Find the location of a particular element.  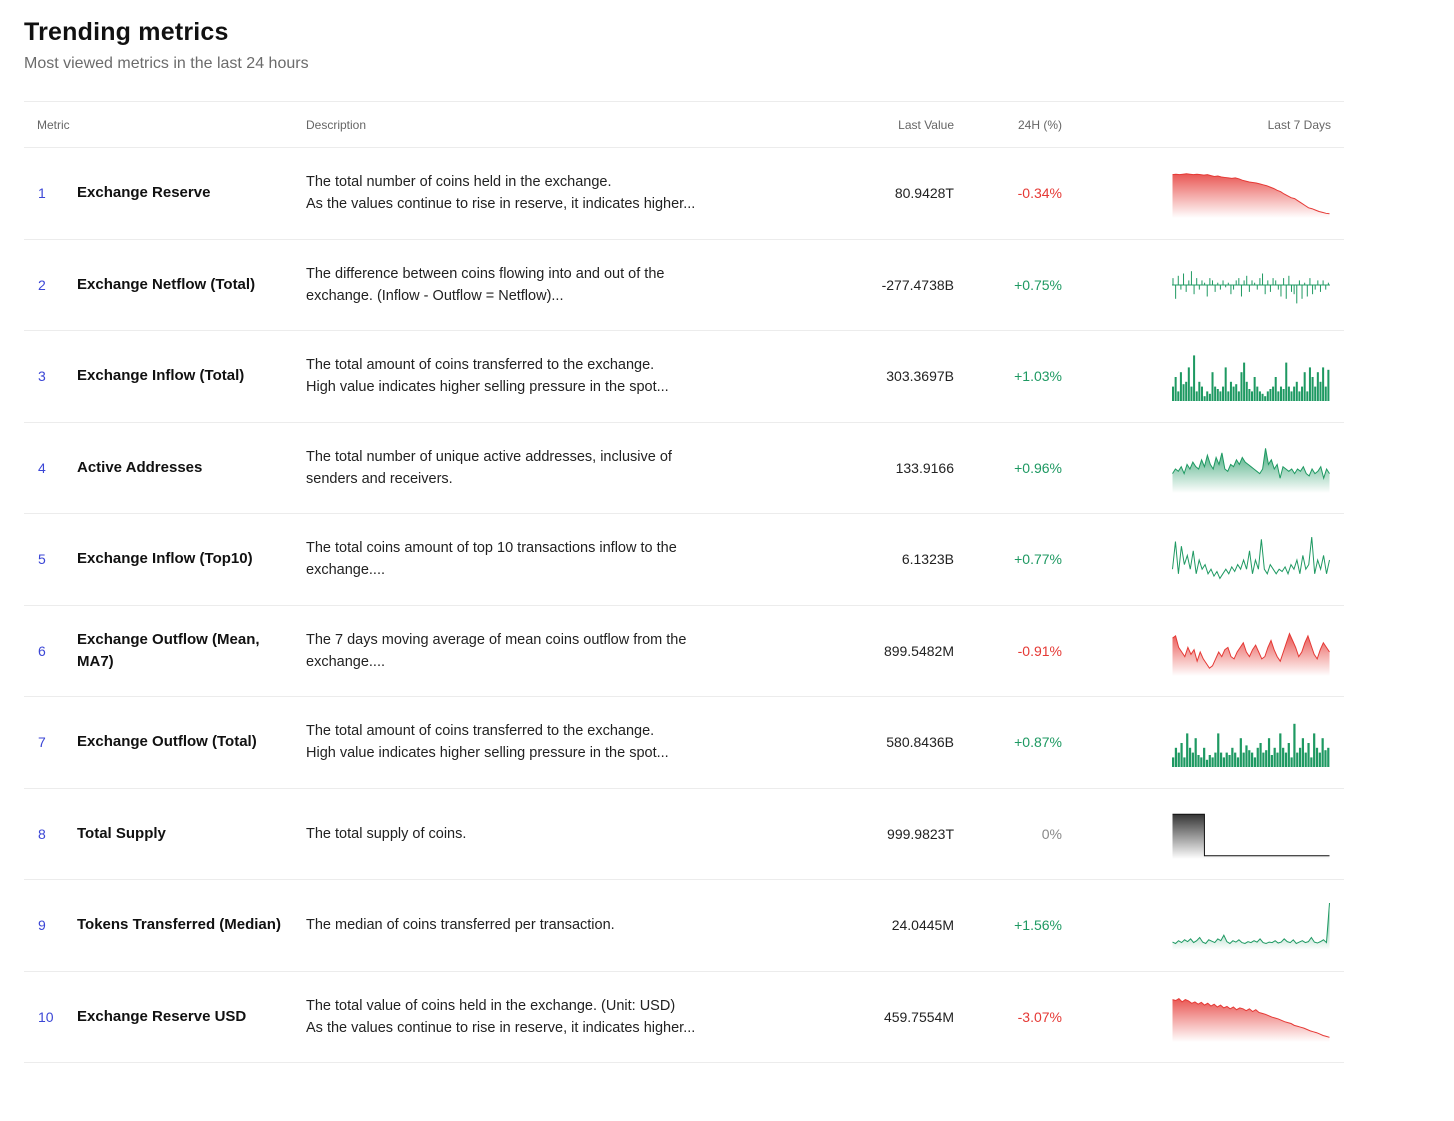

metric-name-link: Exchange Inflow (Total) is located at coordinates (161, 376).